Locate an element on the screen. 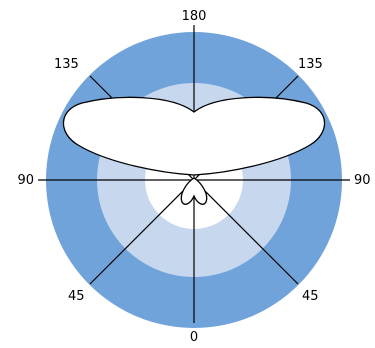 The width and height of the screenshot is (375, 348). angle-label-lower-left: 45 is located at coordinates (76, 296).